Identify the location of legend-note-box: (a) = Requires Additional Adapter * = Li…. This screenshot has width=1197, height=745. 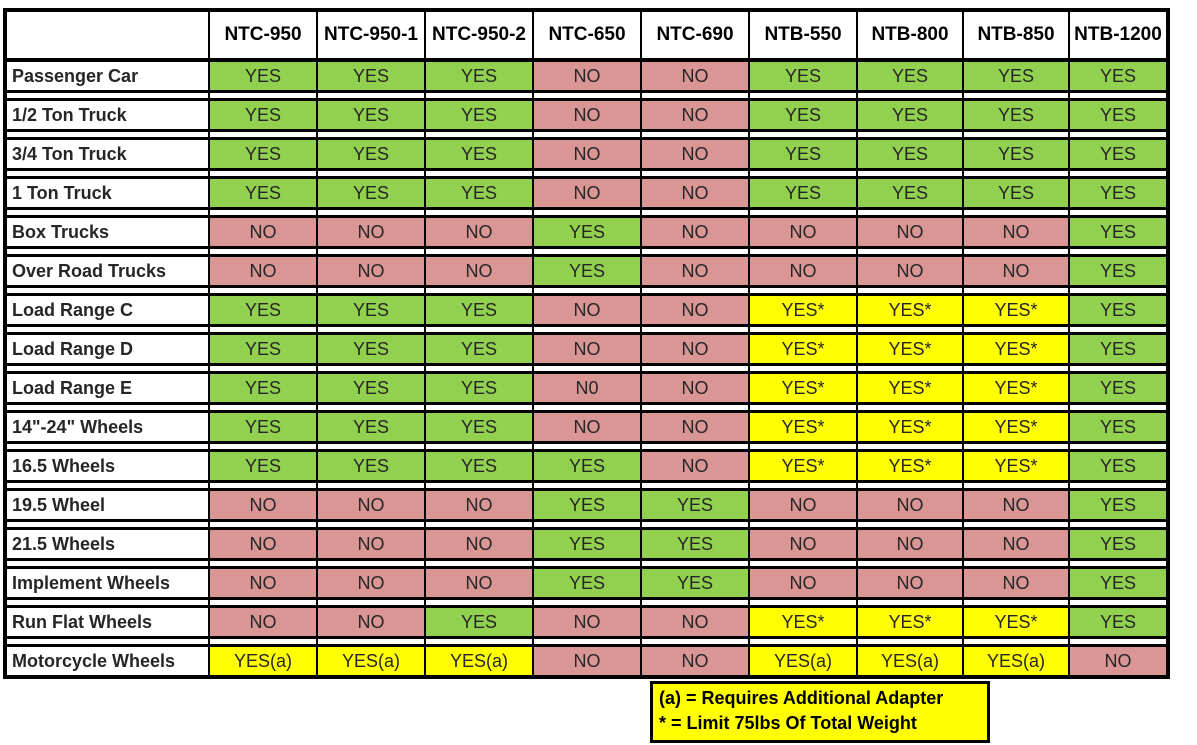
(820, 712).